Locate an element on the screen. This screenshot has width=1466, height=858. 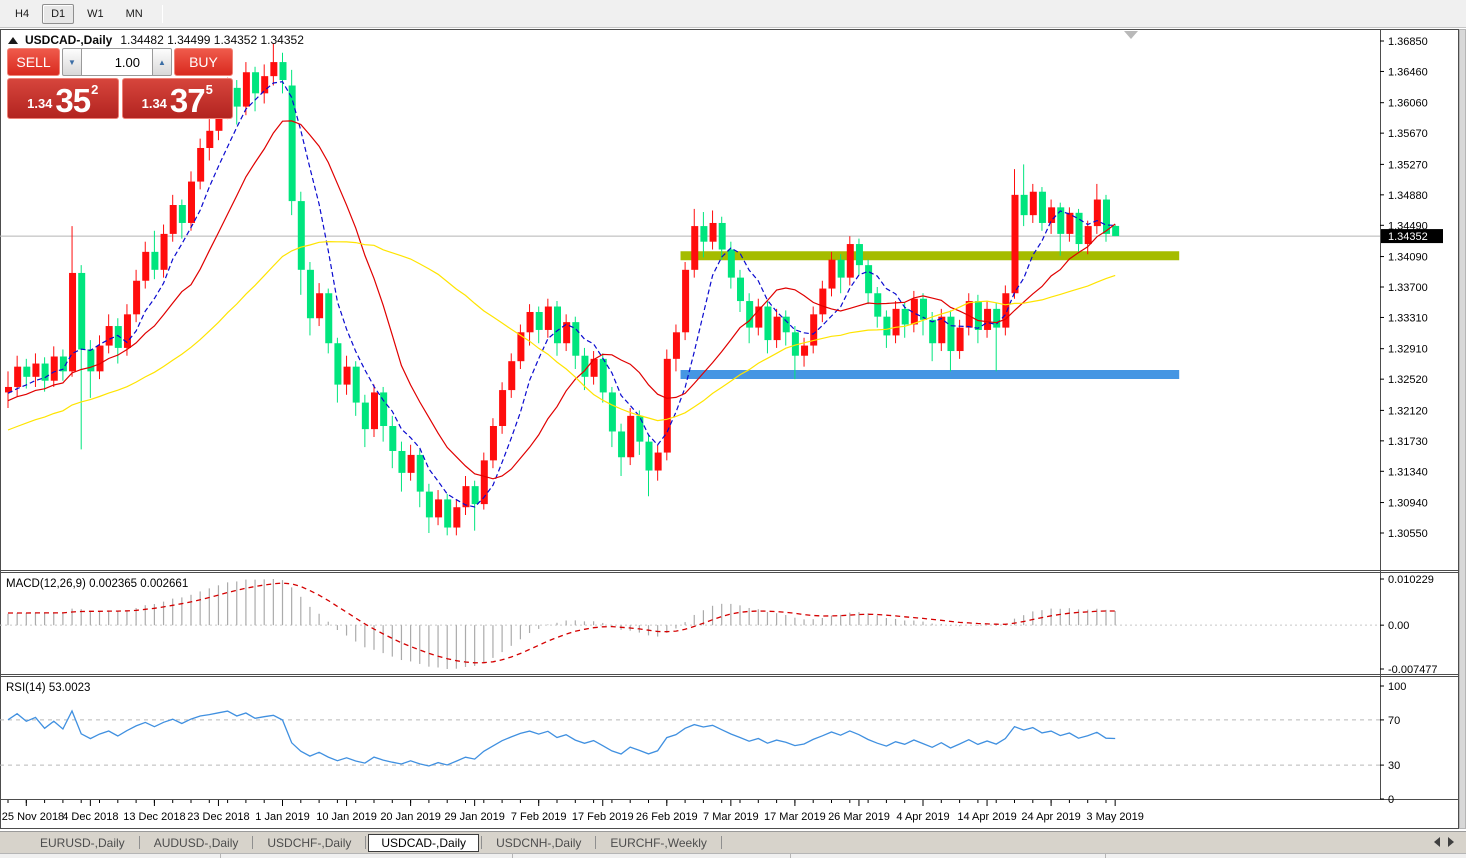
sell-price-box: 1.34 35 2 is located at coordinates (63, 98).